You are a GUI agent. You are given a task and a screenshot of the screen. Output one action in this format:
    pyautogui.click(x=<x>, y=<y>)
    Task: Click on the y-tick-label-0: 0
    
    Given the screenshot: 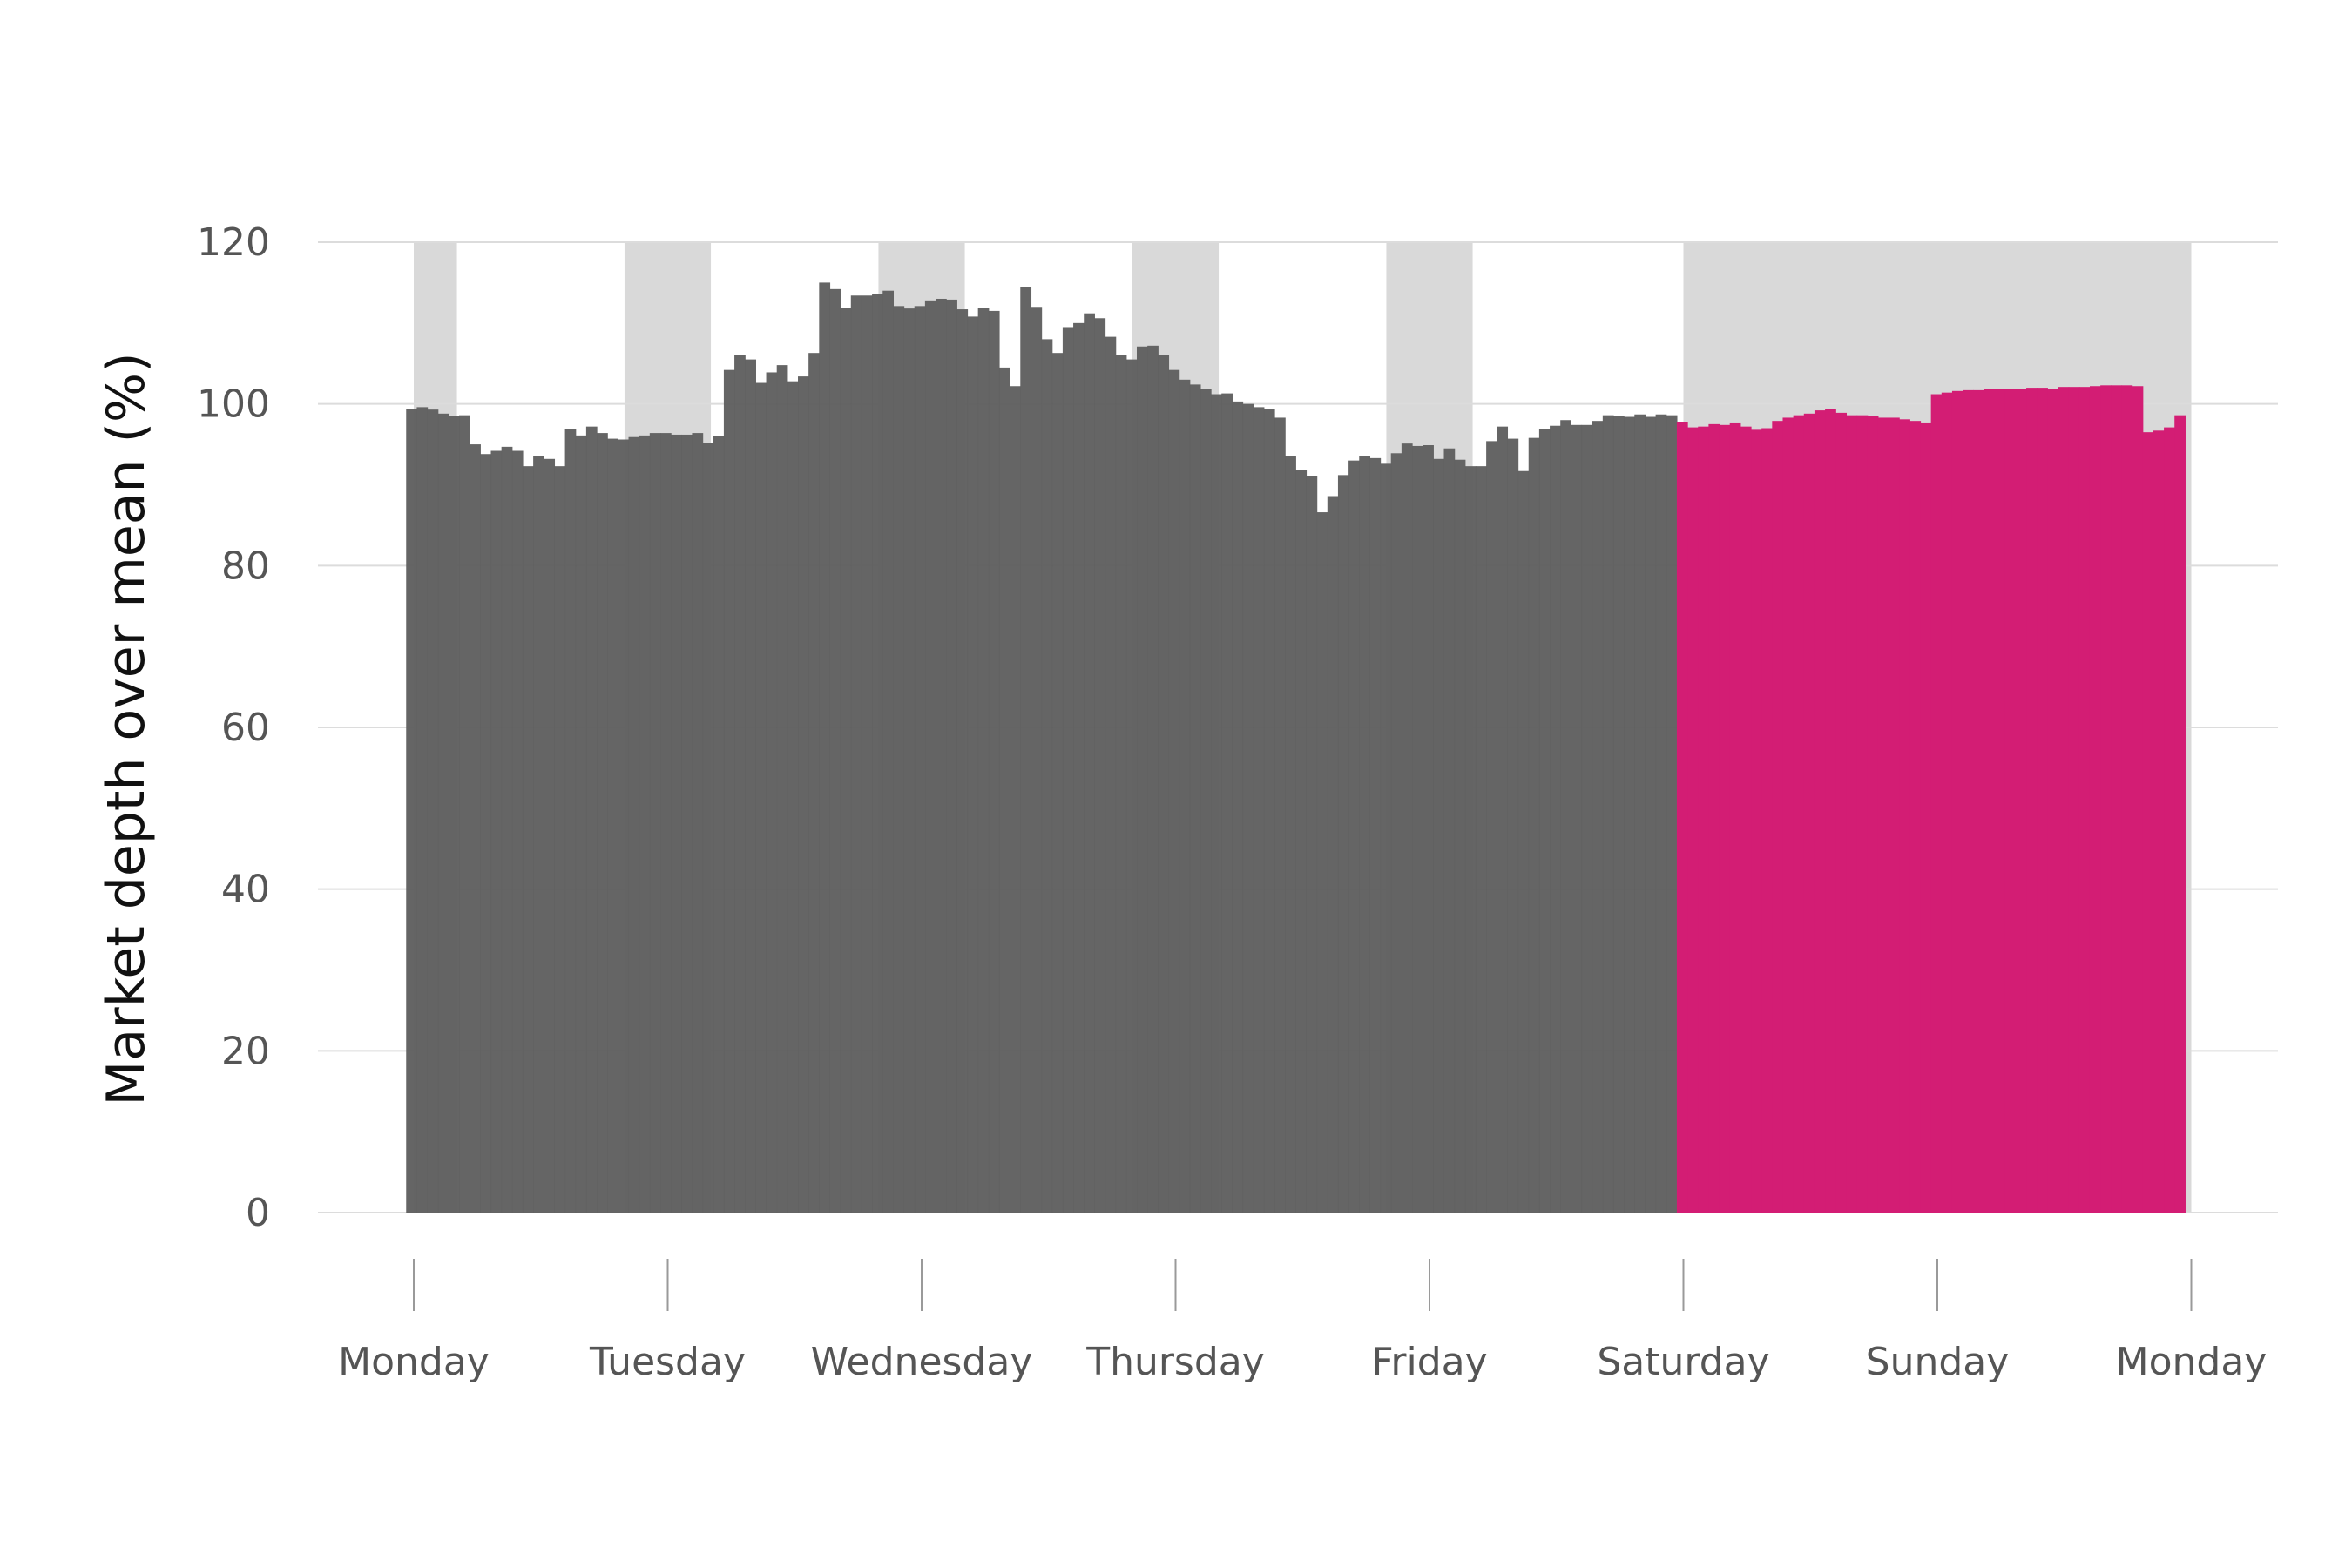 What is the action you would take?
    pyautogui.click(x=258, y=1213)
    